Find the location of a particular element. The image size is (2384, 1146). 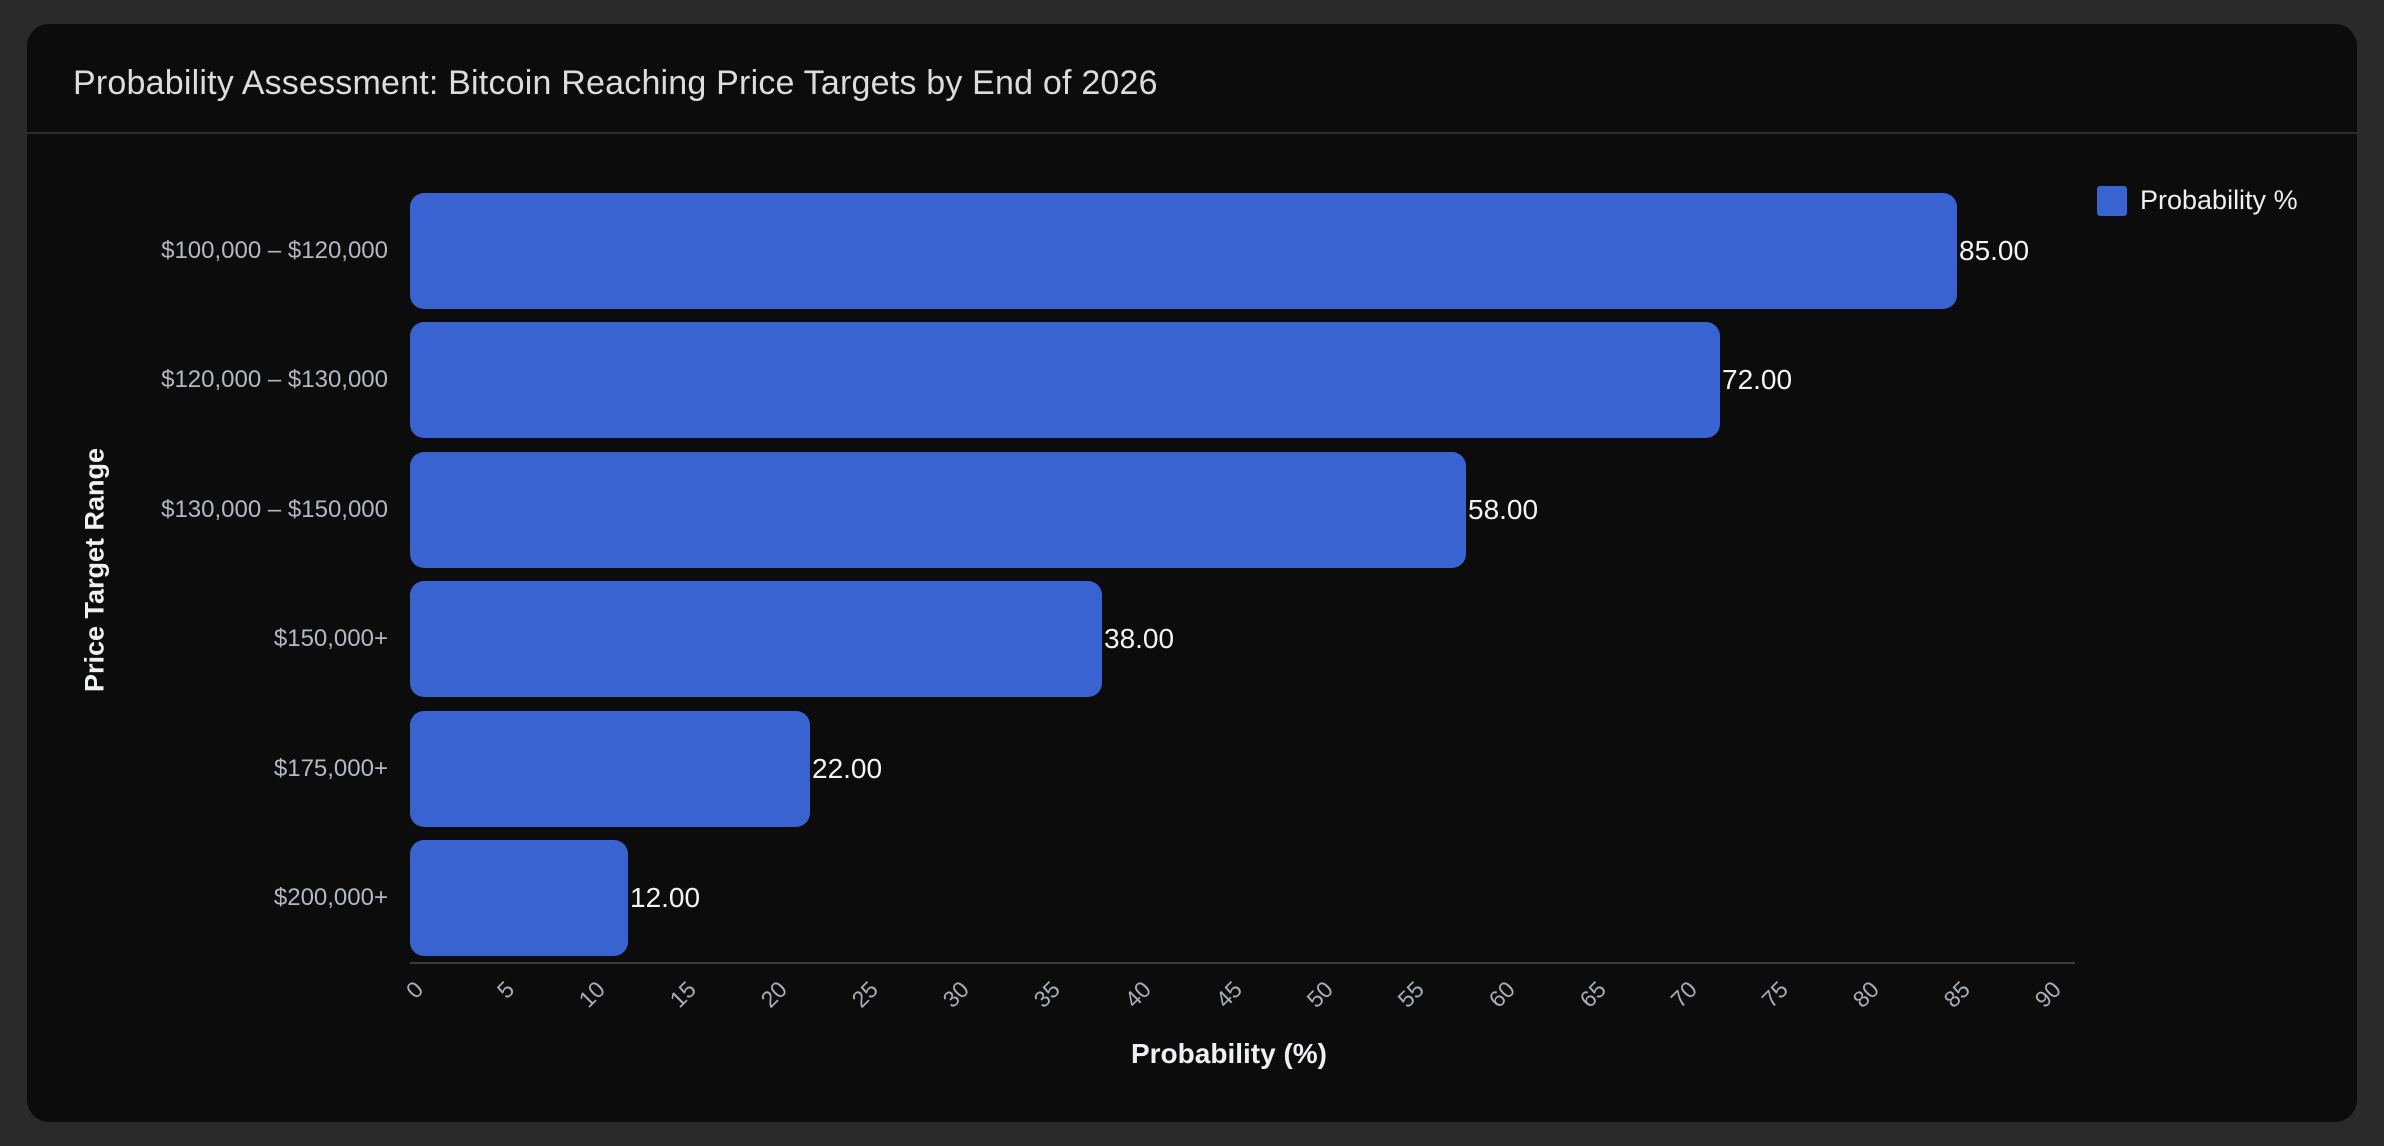

value-label: 22.00 is located at coordinates (847, 768).